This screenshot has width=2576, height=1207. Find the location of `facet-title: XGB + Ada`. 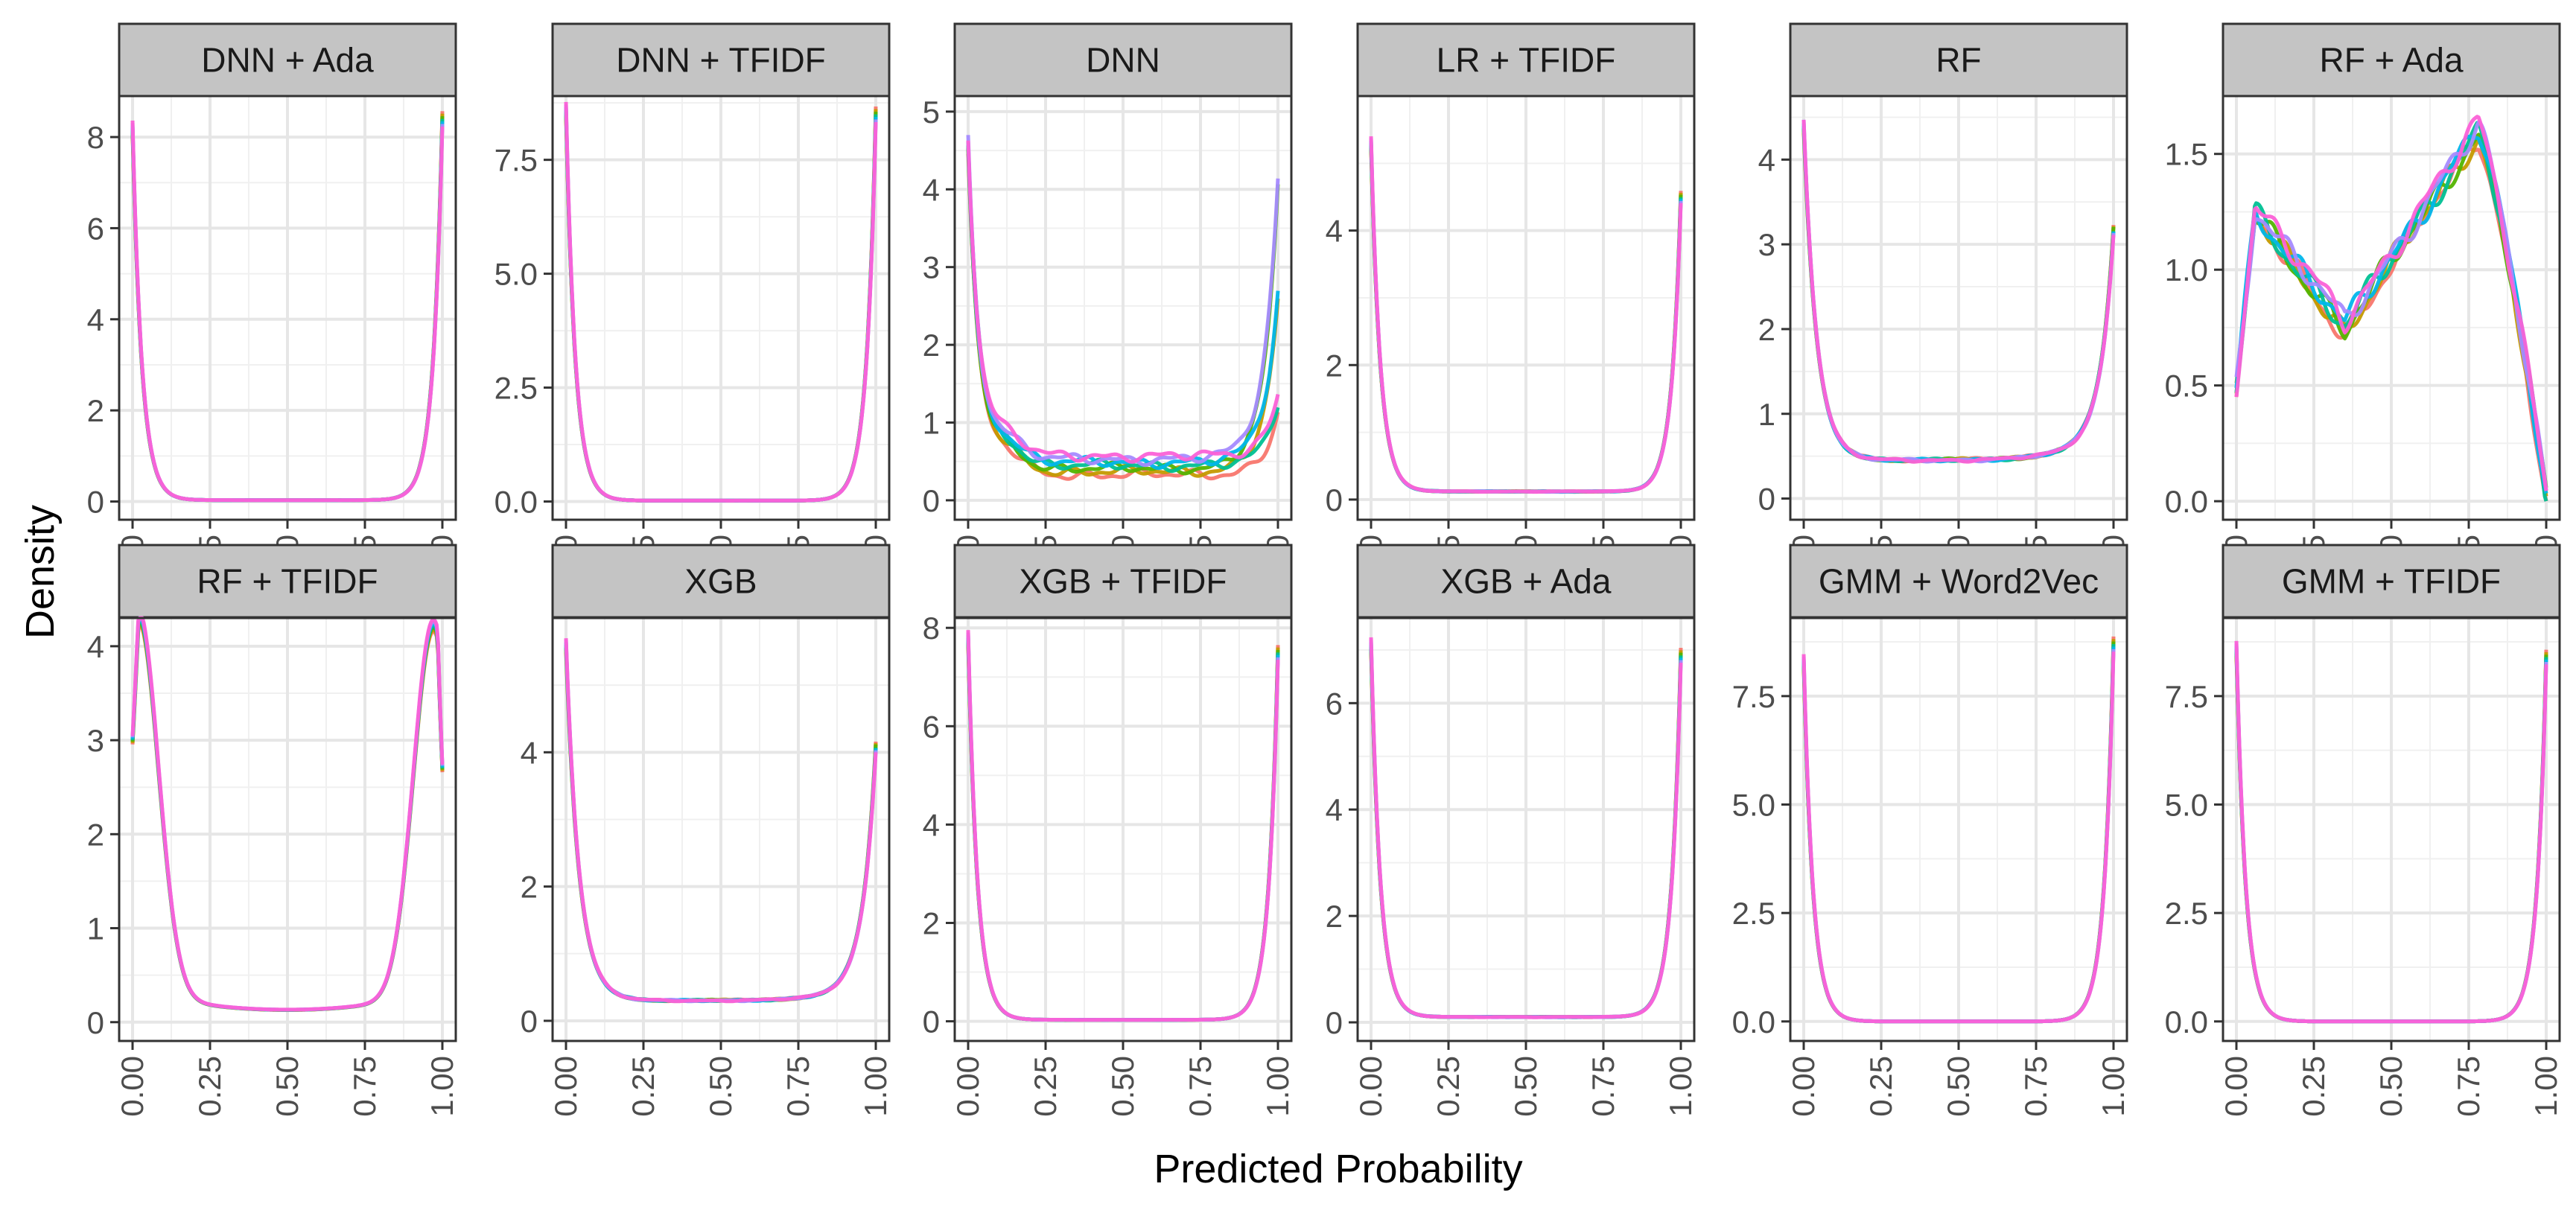

facet-title: XGB + Ada is located at coordinates (1526, 581).